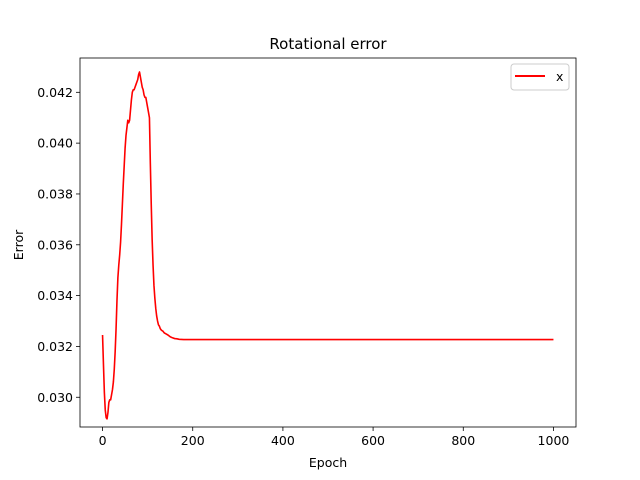 The height and width of the screenshot is (480, 640). Describe the element at coordinates (55, 295) in the screenshot. I see `y-tick-label: 0.034` at that location.